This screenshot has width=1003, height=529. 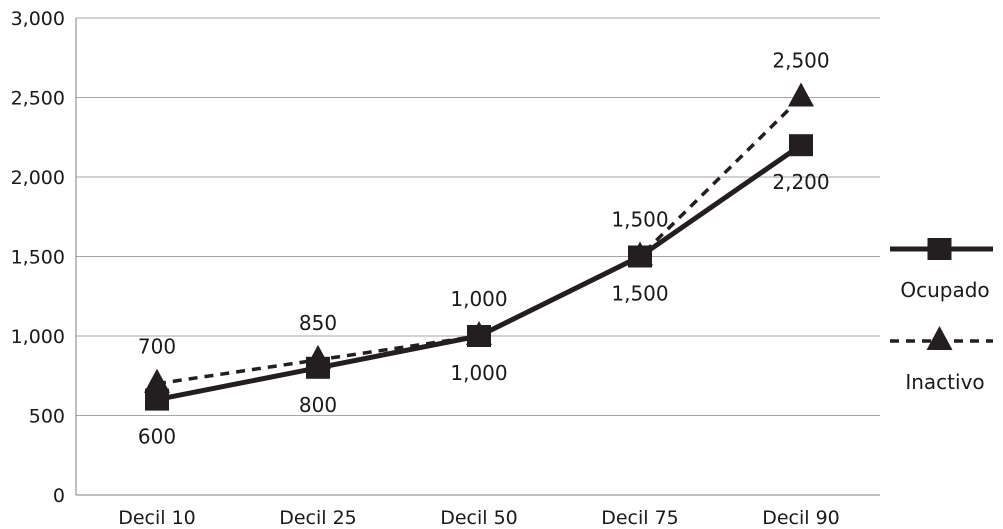 I want to click on y-tick-label: 1,000, so click(x=38, y=337).